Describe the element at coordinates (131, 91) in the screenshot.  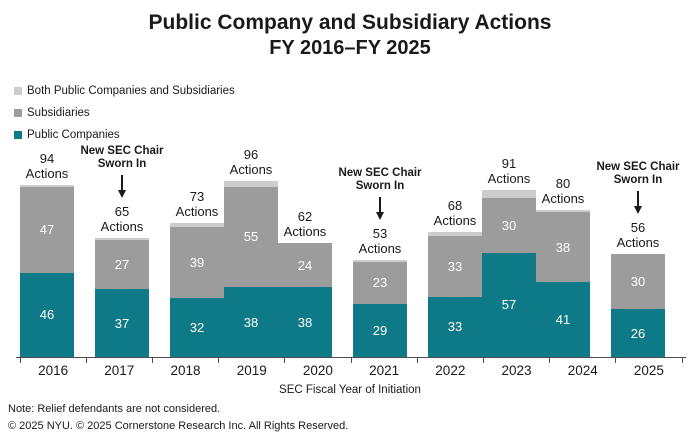
I see `legend-label: Both Public Companies and Subsidiaries` at that location.